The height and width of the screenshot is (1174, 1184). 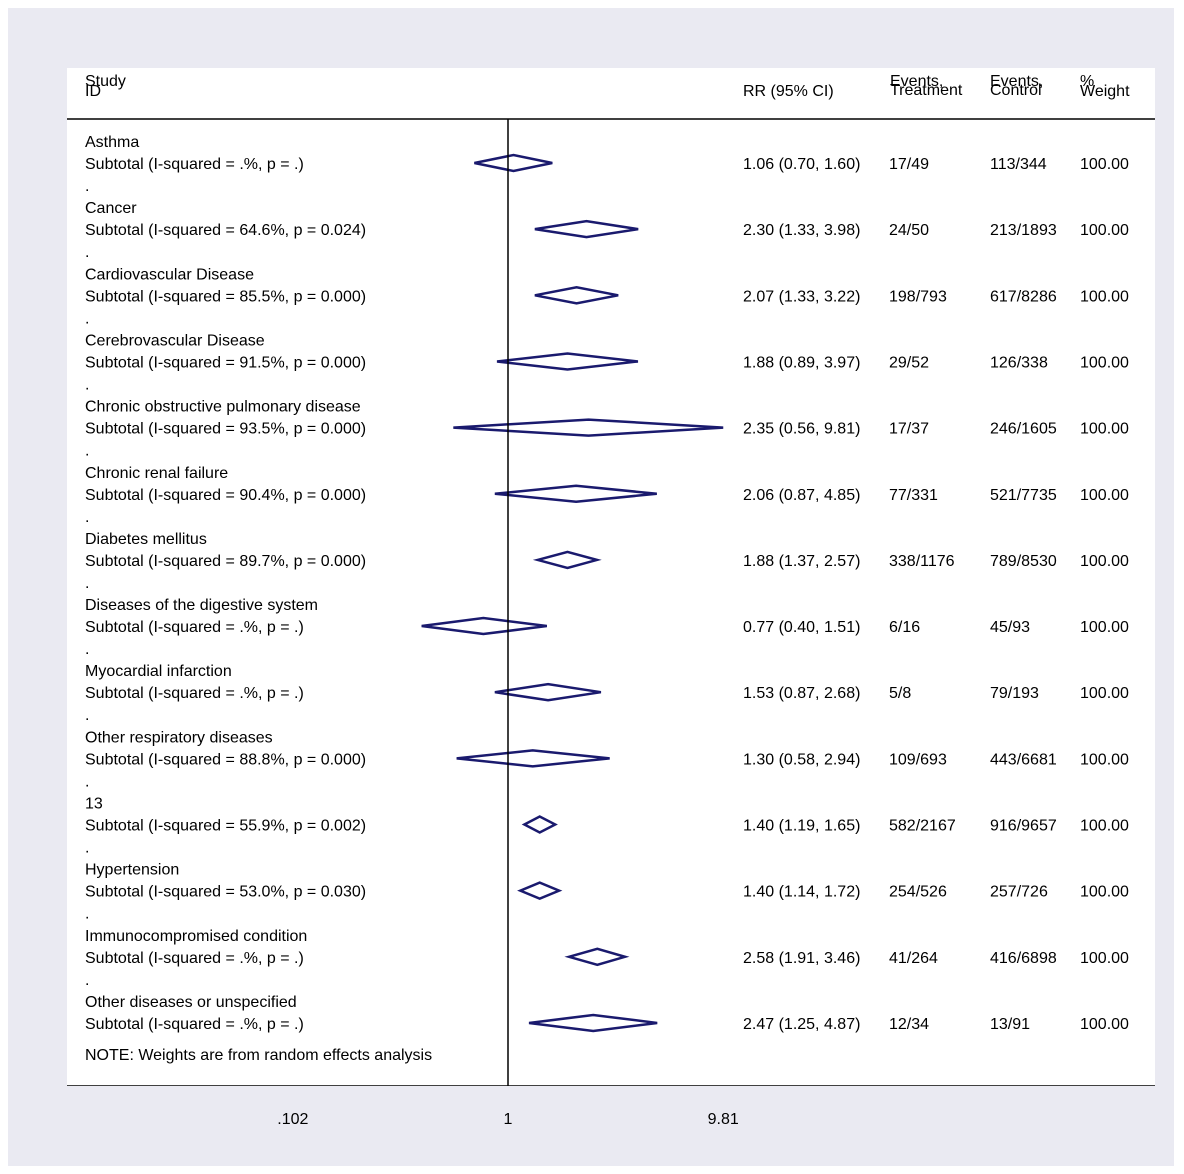 I want to click on rr-ci-value: 0.77 (0.40, 1.51), so click(x=801, y=627).